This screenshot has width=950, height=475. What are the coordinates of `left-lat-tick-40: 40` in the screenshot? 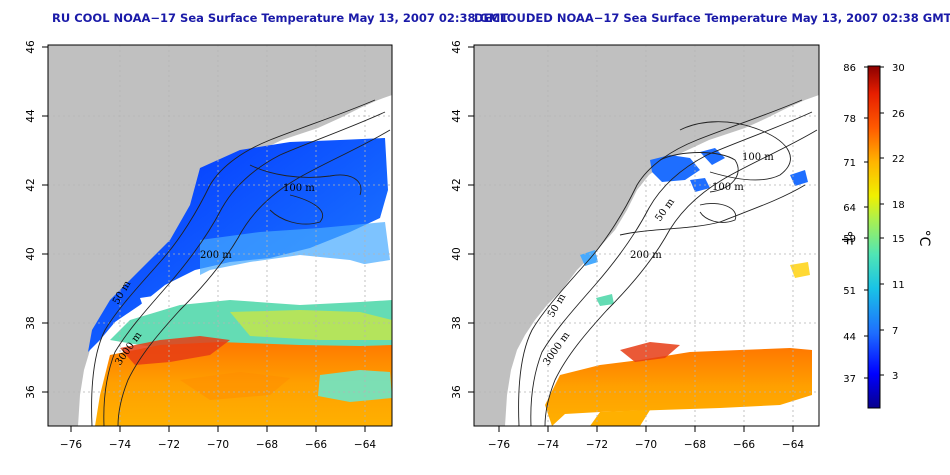 It's located at (31, 253).